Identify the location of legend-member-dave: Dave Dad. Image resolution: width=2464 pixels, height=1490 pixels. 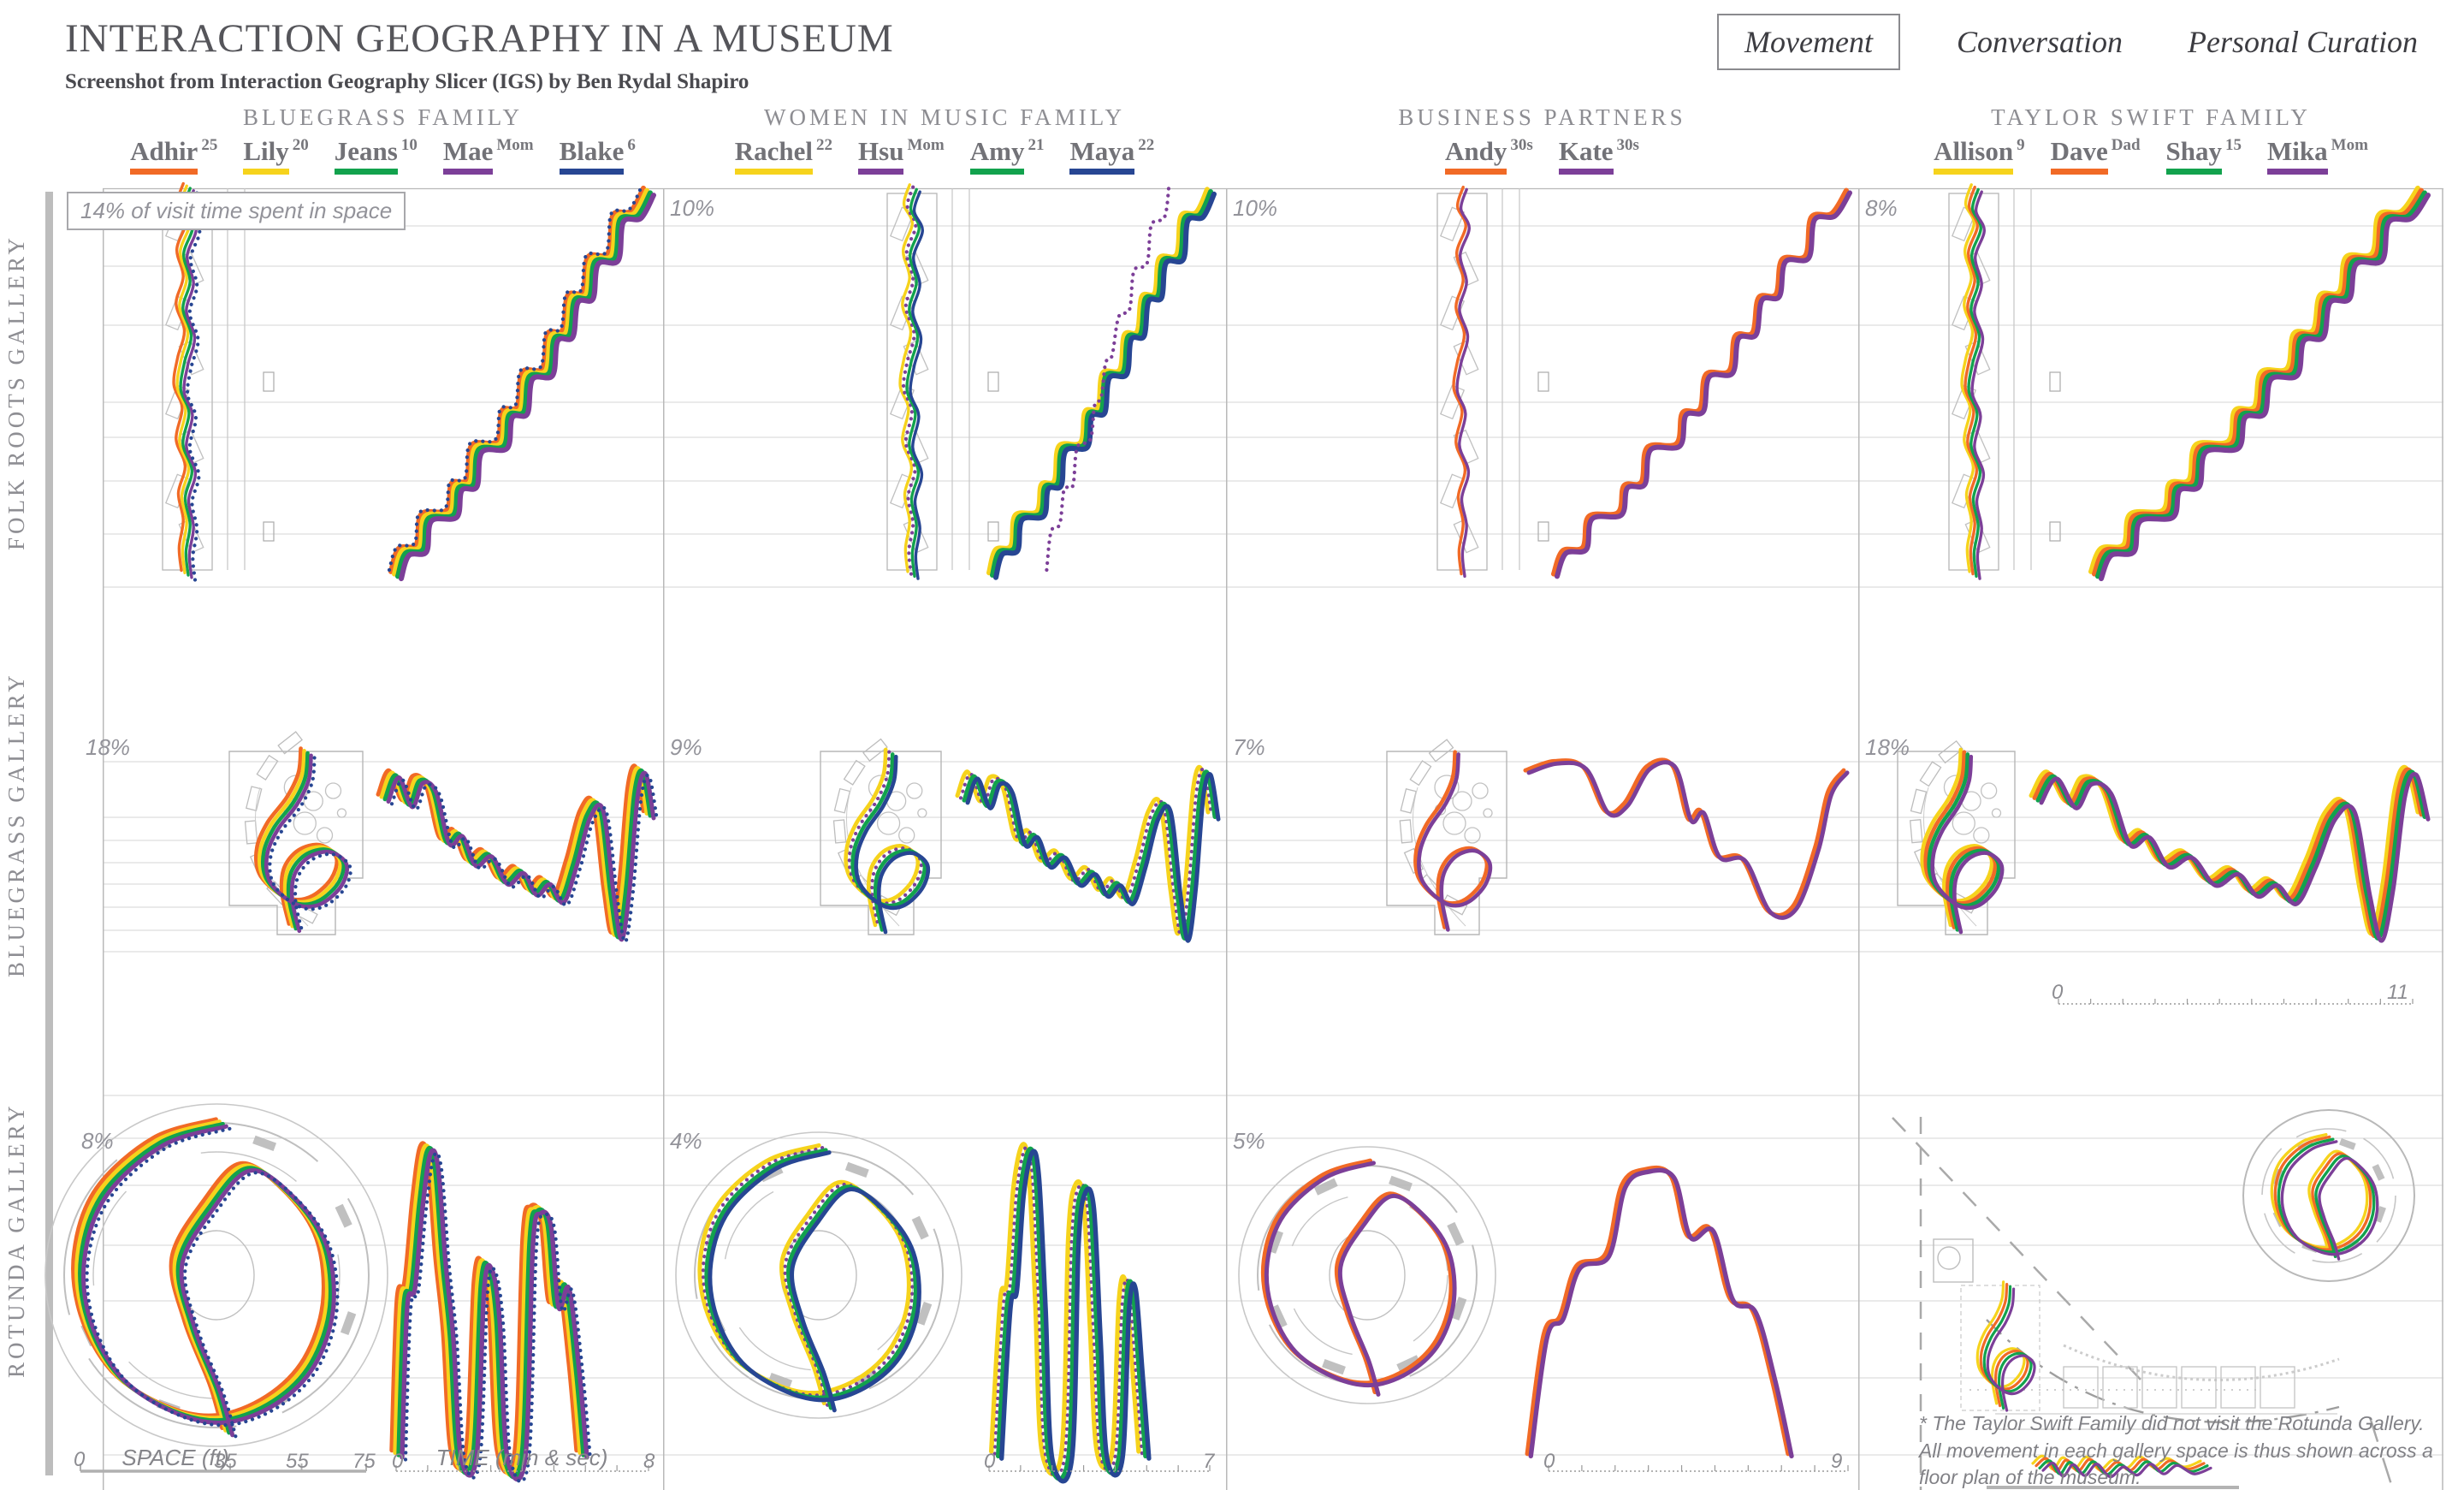
(2095, 155).